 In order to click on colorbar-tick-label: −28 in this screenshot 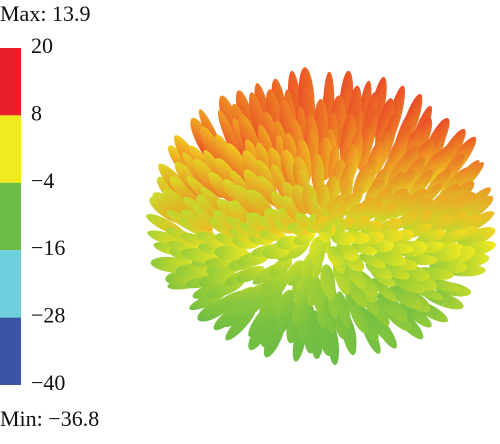, I will do `click(48, 315)`.